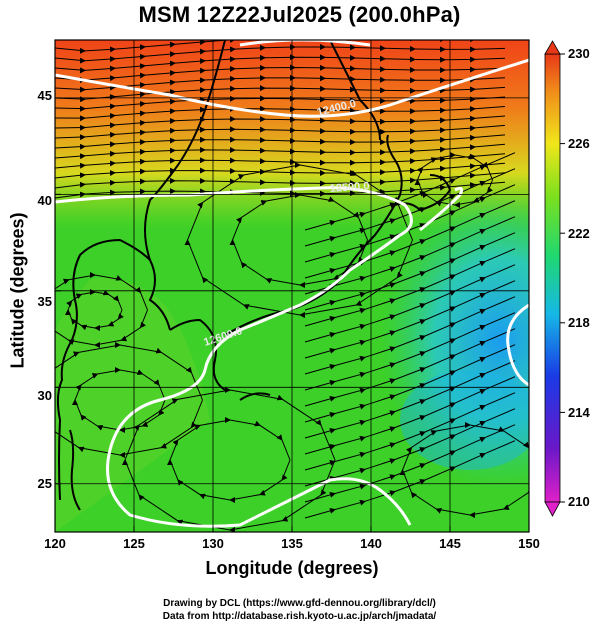 This screenshot has height=625, width=599. Describe the element at coordinates (450, 543) in the screenshot. I see `x-tick-label: 145` at that location.